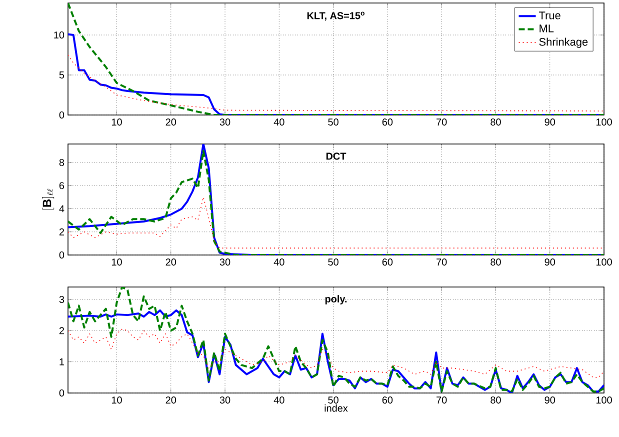 The image size is (619, 437). What do you see at coordinates (563, 43) in the screenshot?
I see `legend-label: Shrinkage` at bounding box center [563, 43].